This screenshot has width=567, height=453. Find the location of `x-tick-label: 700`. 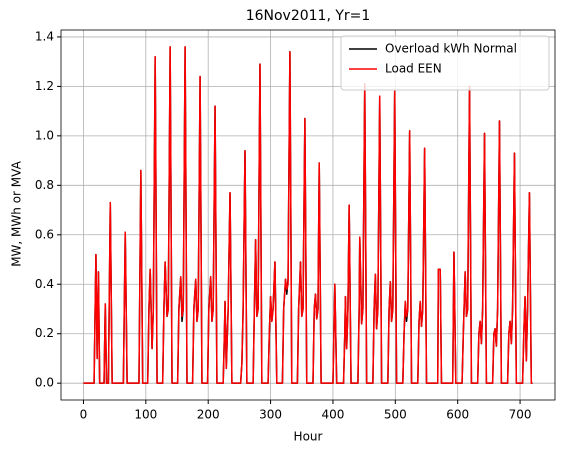

x-tick-label: 700 is located at coordinates (520, 415).